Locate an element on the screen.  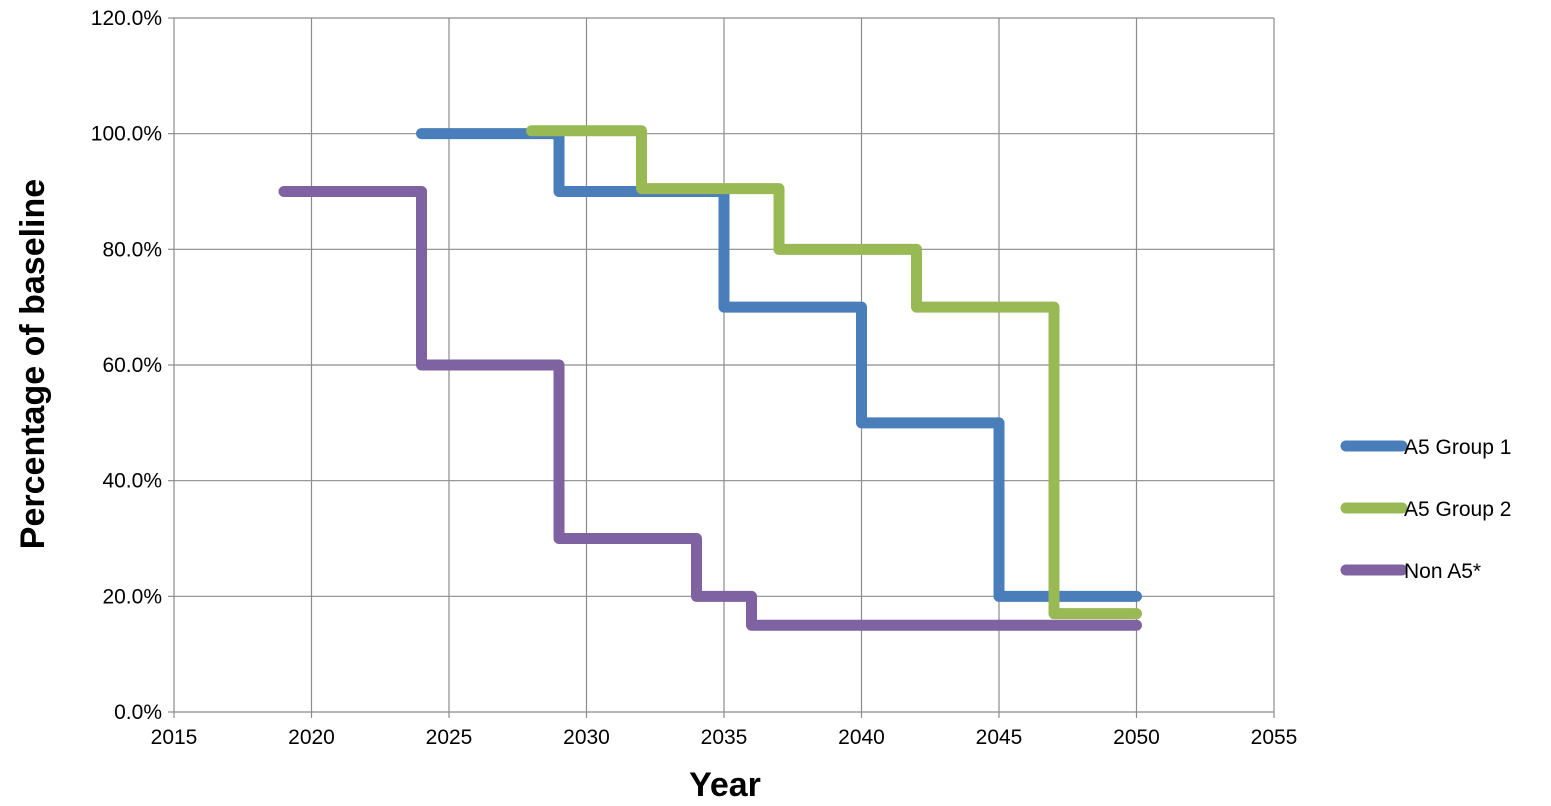
legend-label: Non A5* is located at coordinates (1442, 571).